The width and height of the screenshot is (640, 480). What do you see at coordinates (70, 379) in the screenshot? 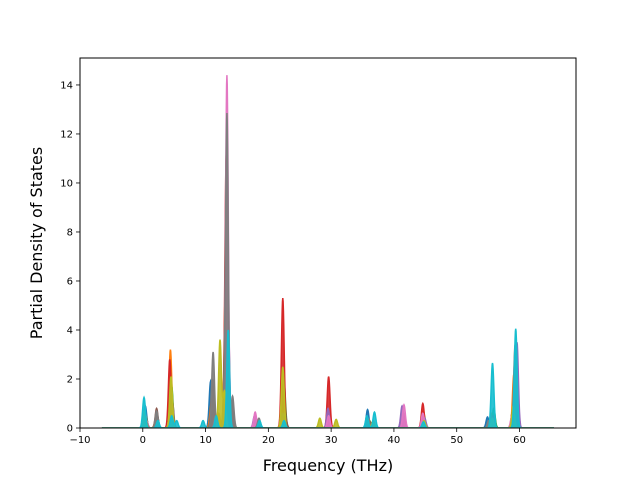
I see `y-tick-label: 2` at bounding box center [70, 379].